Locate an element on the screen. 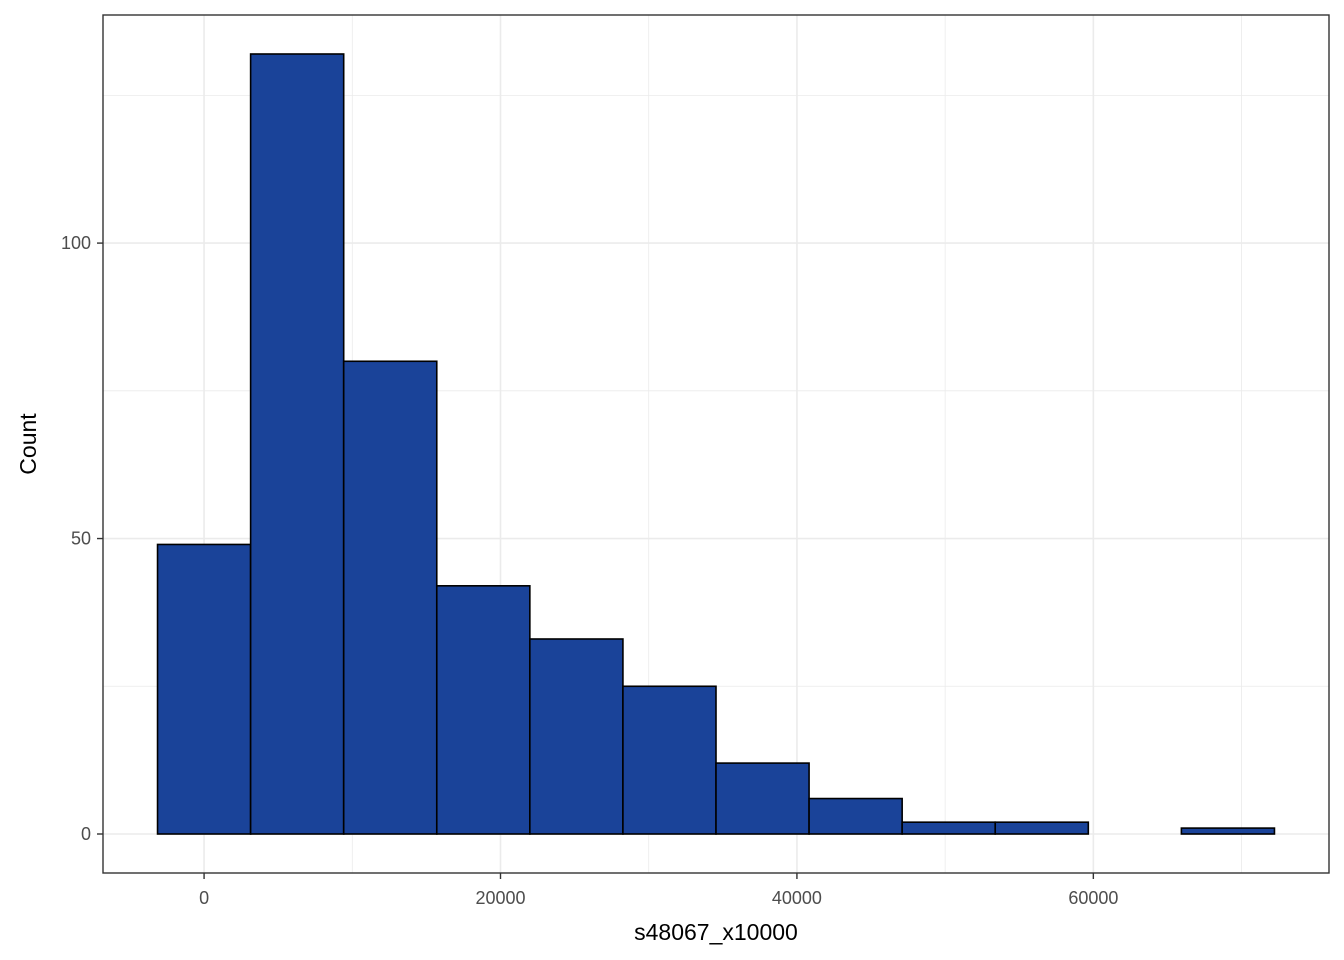 The width and height of the screenshot is (1344, 960). y-tick-label: 0 is located at coordinates (86, 834).